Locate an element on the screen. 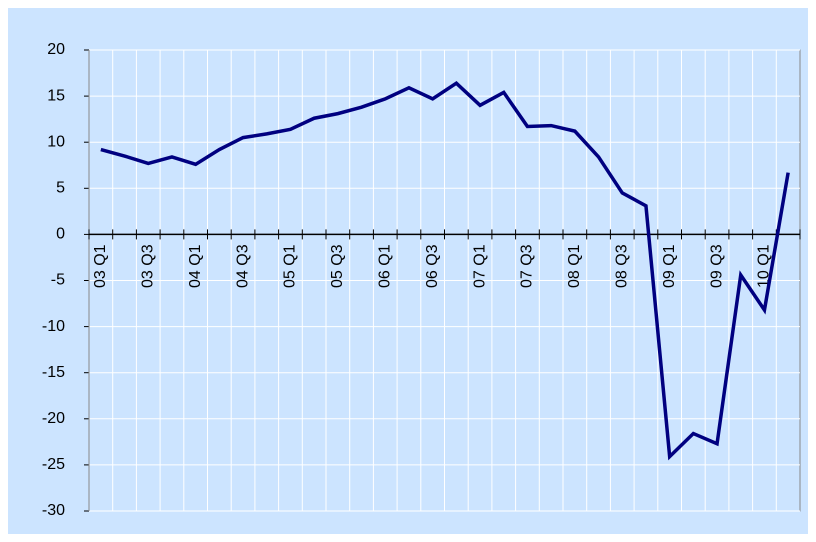 Image resolution: width=816 pixels, height=542 pixels. x-tick-label: 08 Q1 is located at coordinates (574, 266).